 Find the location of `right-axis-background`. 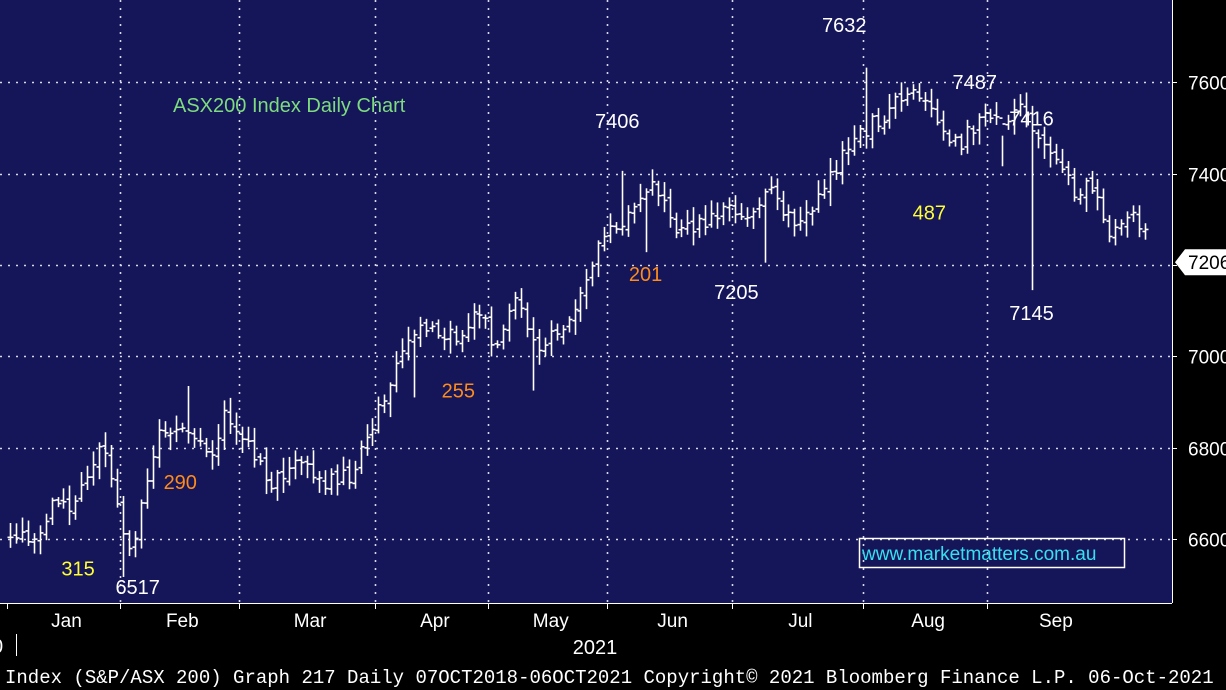

right-axis-background is located at coordinates (1199, 301).